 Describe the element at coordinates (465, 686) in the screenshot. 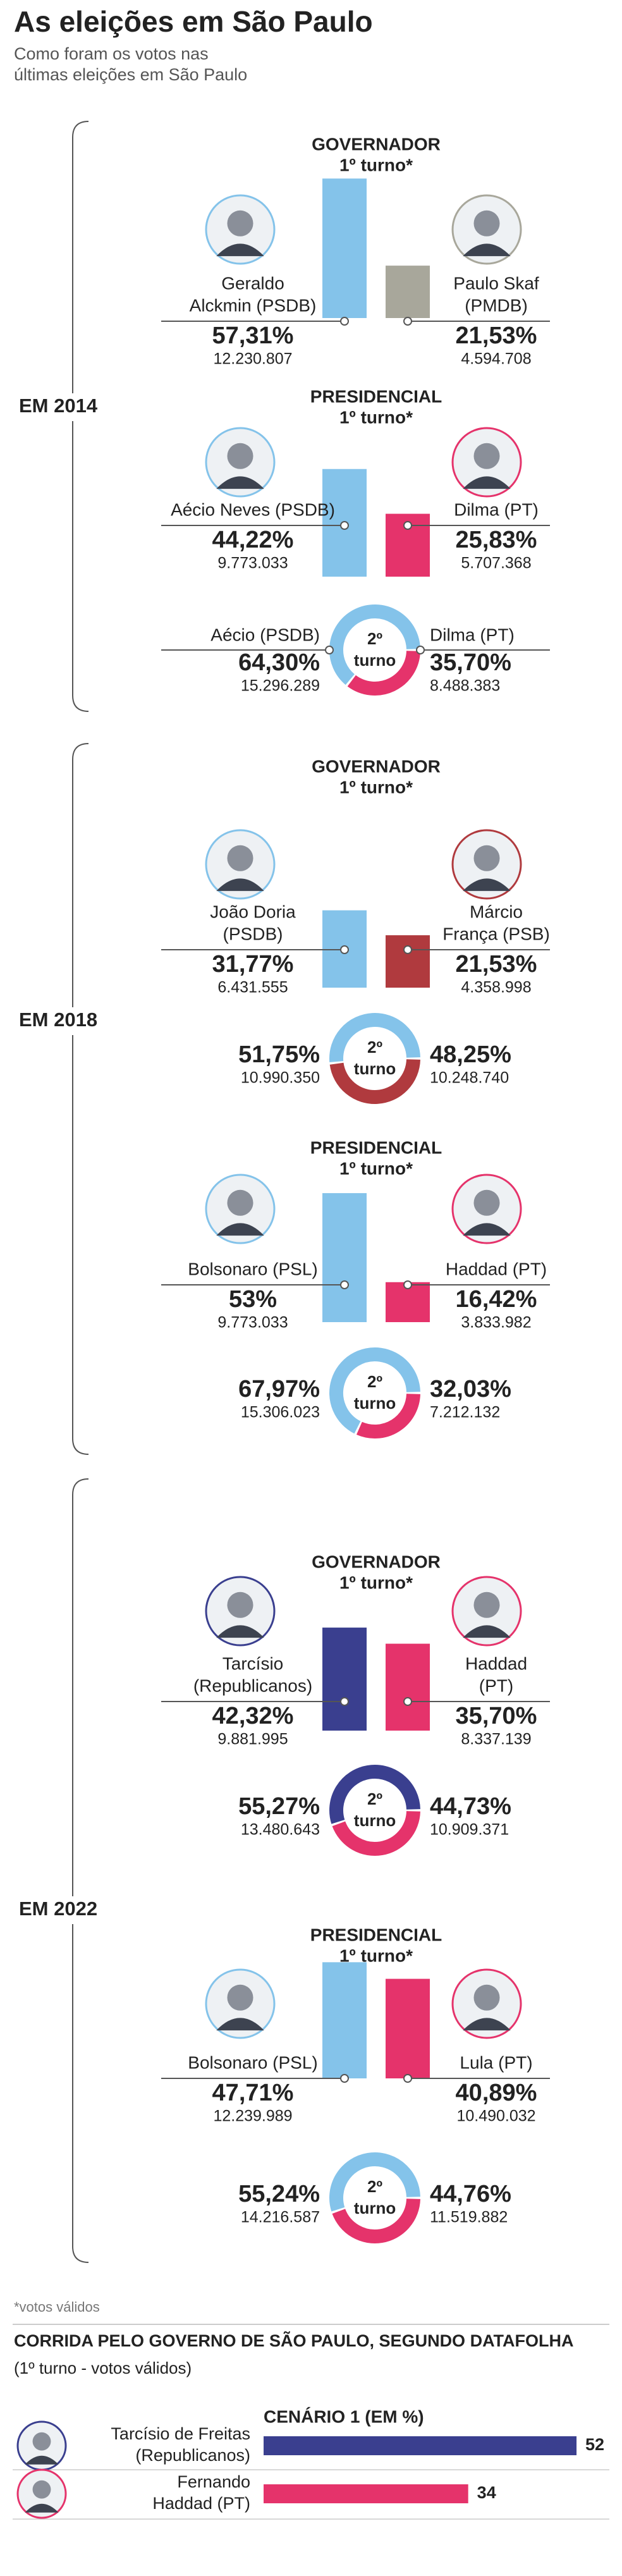

I see `vote-count: 8.488.383` at that location.